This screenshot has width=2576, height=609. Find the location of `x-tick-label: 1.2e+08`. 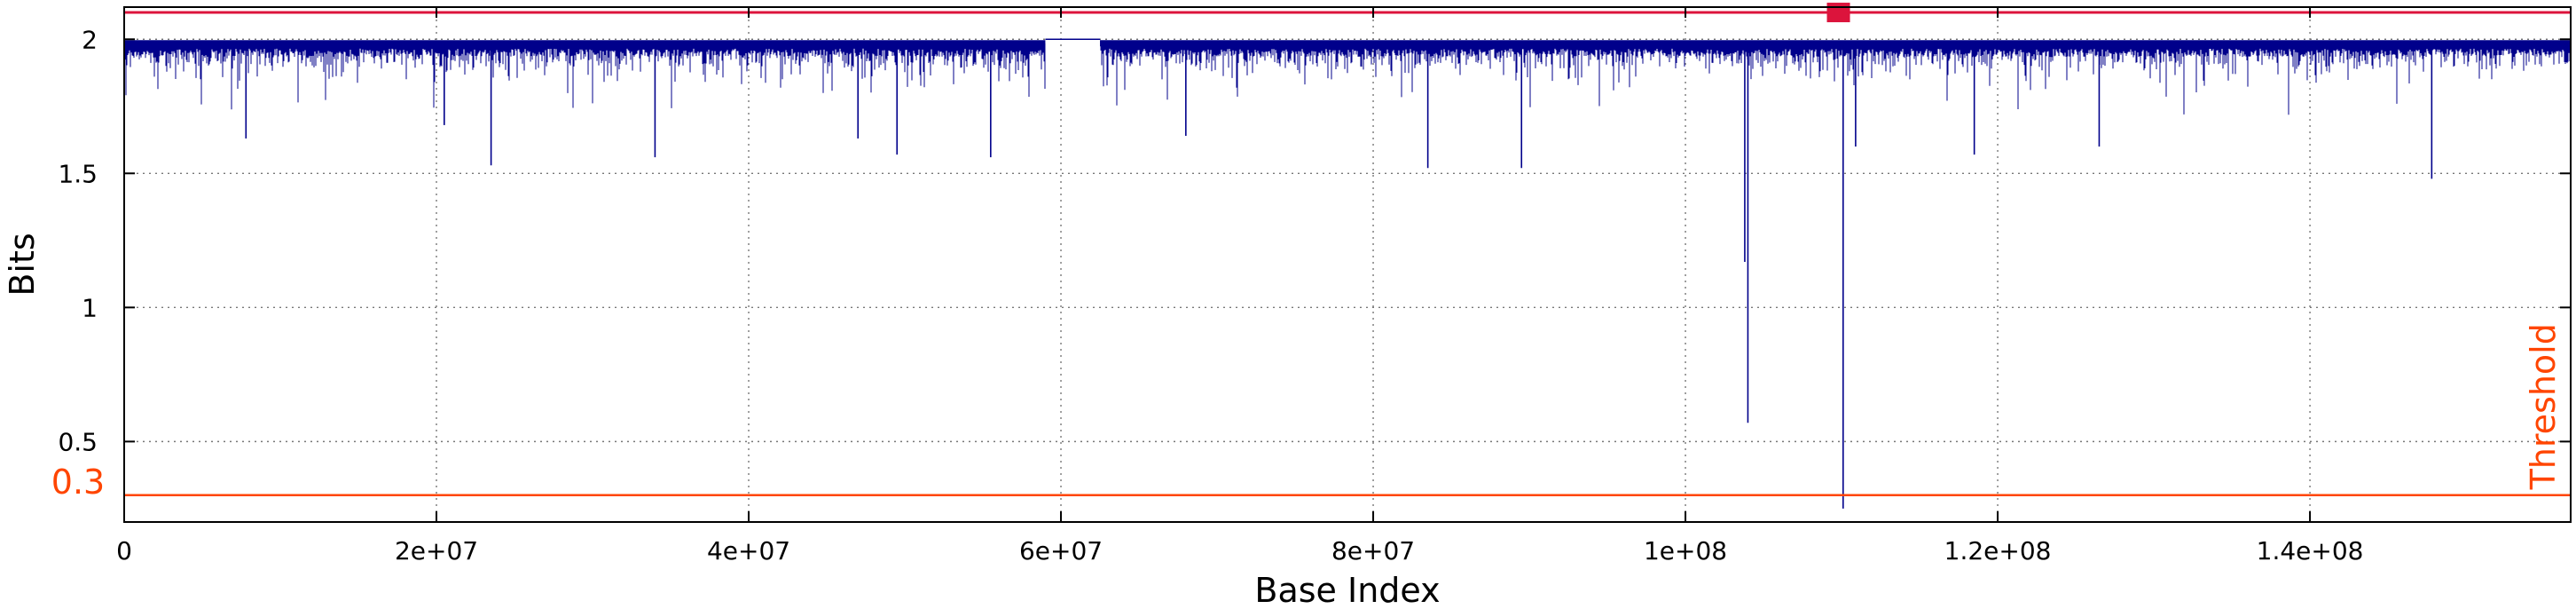

x-tick-label: 1.2e+08 is located at coordinates (1998, 551).